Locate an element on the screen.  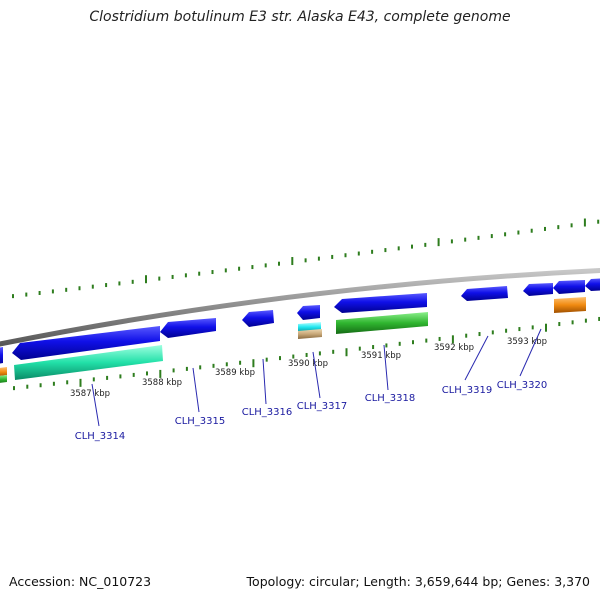
gene-label-clh_3320: CLH_3320 is located at coordinates (522, 385).